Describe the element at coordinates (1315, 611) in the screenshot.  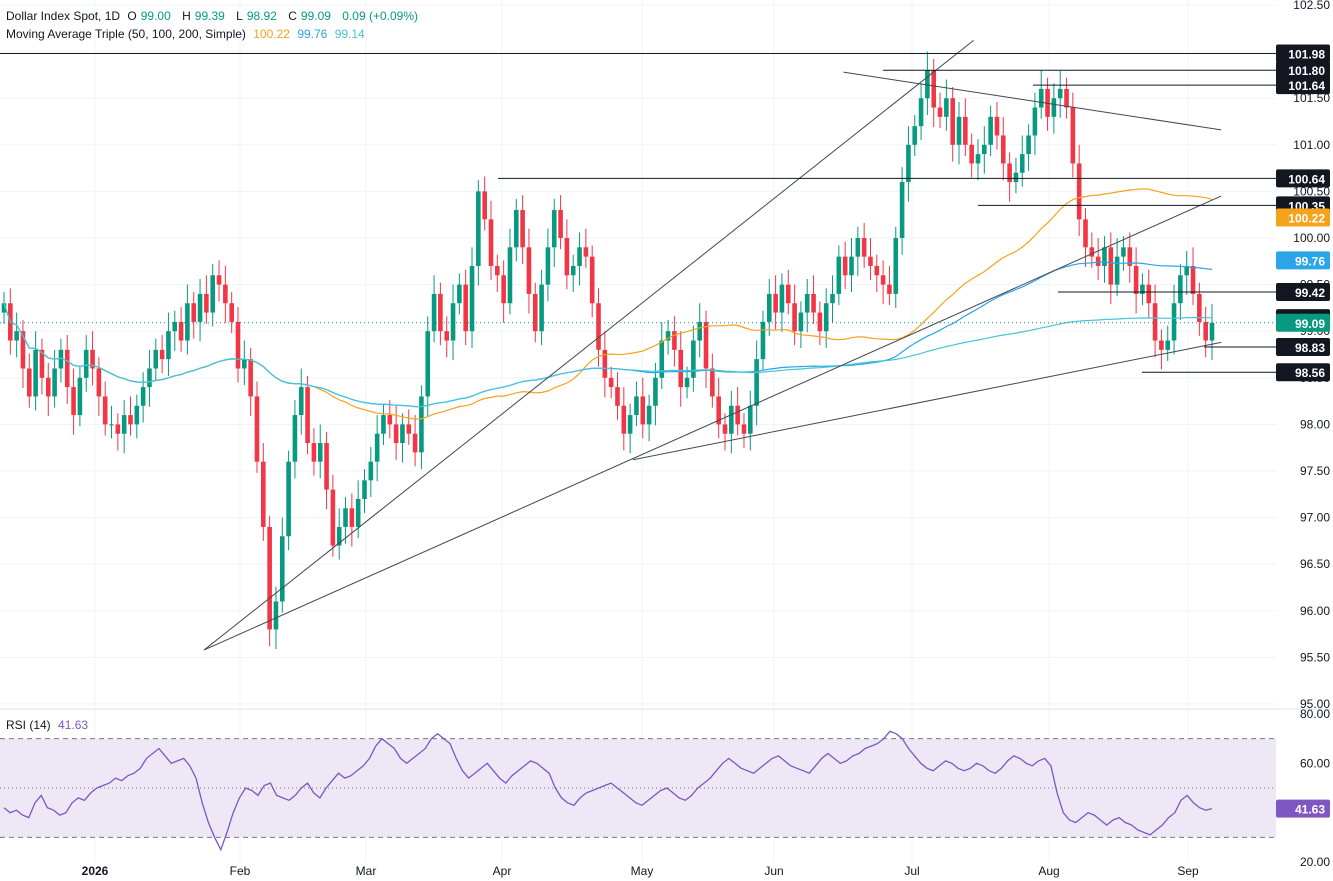
I see `y-tick-label: 96.00` at that location.